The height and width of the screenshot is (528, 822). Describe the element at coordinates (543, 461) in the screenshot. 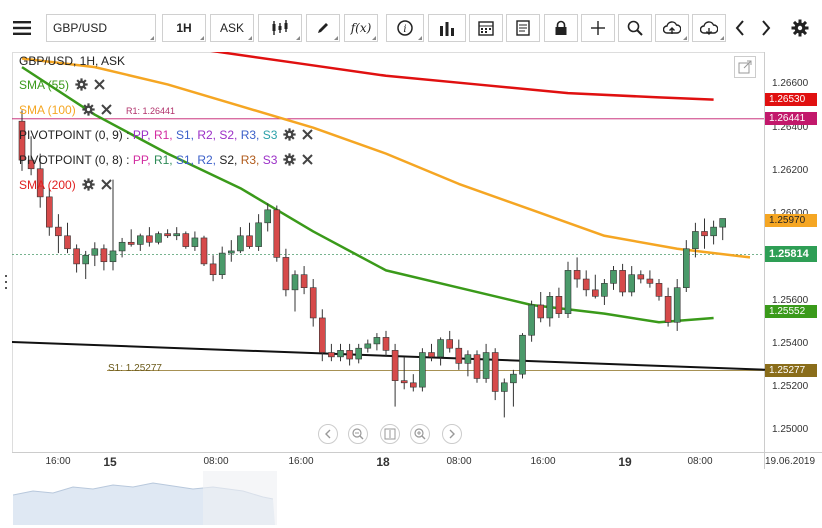

I see `x-tick-label: 16:00` at that location.